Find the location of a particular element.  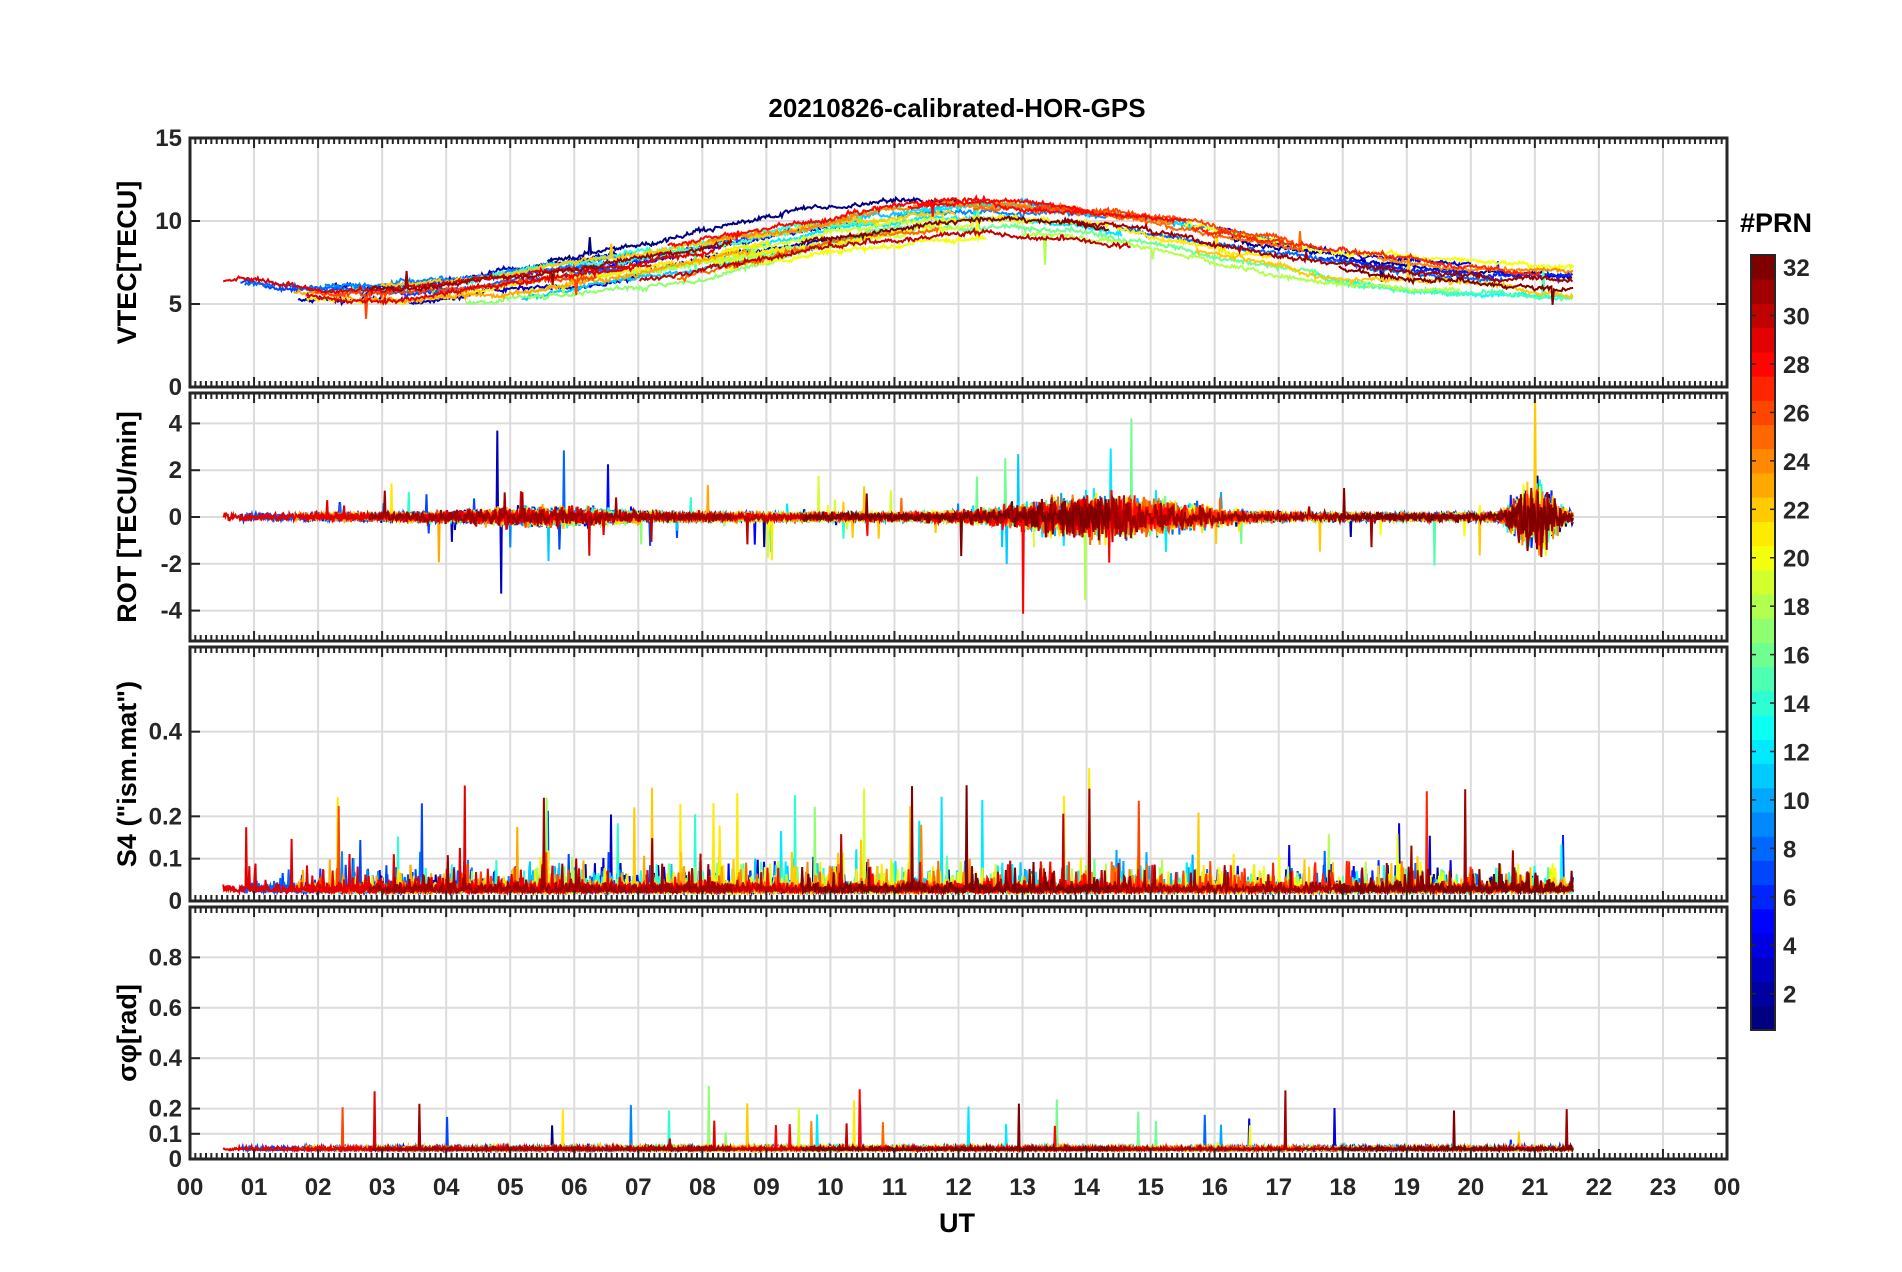

x-tick-label: 13 is located at coordinates (1022, 1187).